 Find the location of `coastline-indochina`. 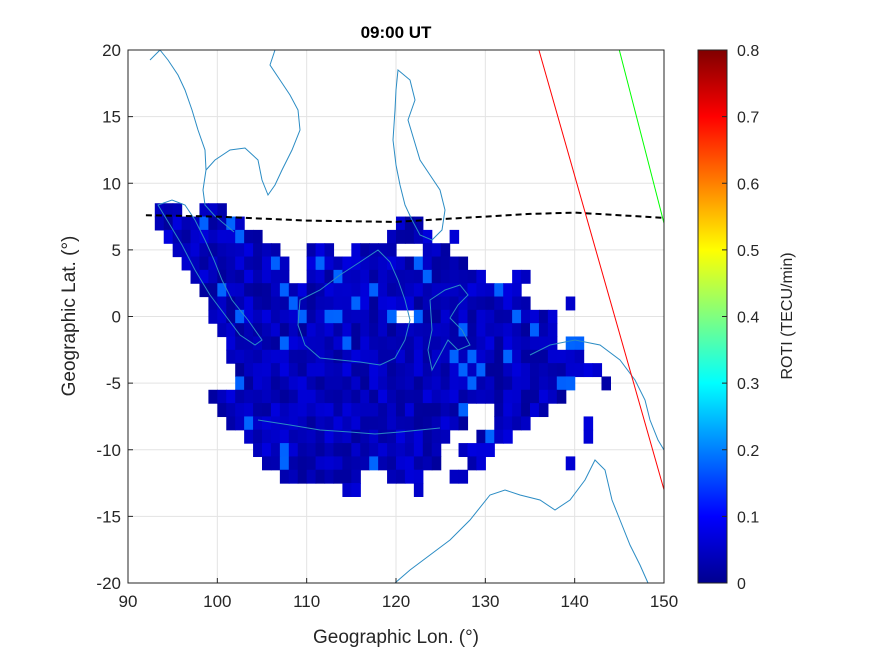

coastline-indochina is located at coordinates (197, 141).